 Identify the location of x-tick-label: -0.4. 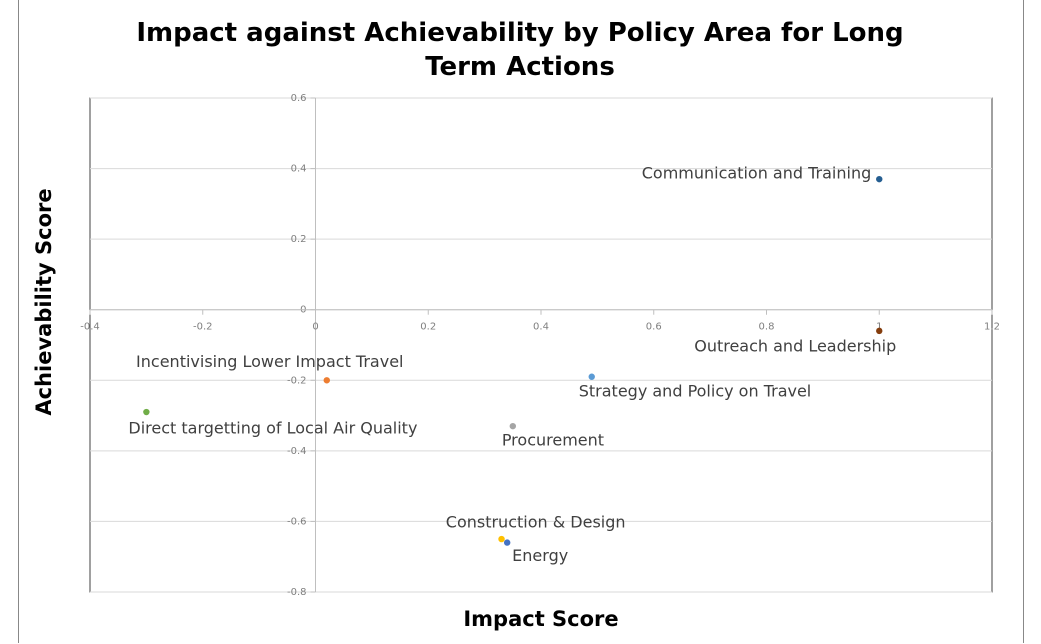
(90, 327).